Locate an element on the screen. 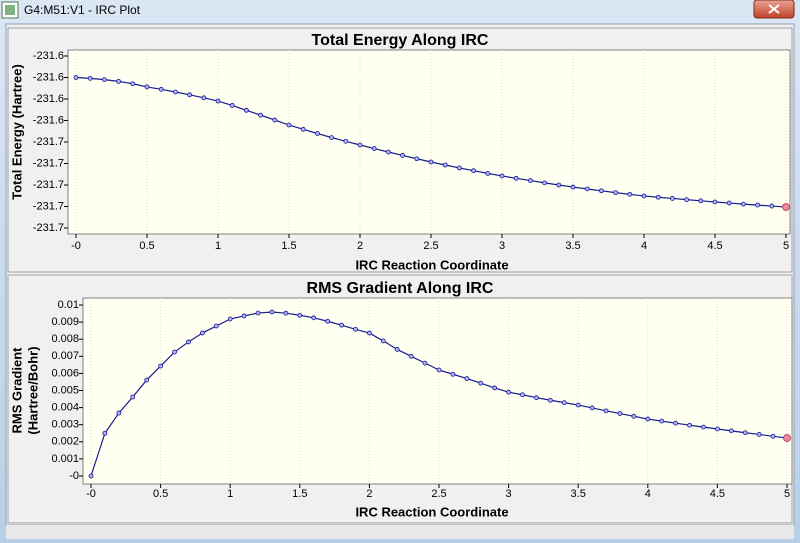 This screenshot has width=800, height=543. y-tick-label: 0.007 is located at coordinates (65, 356).